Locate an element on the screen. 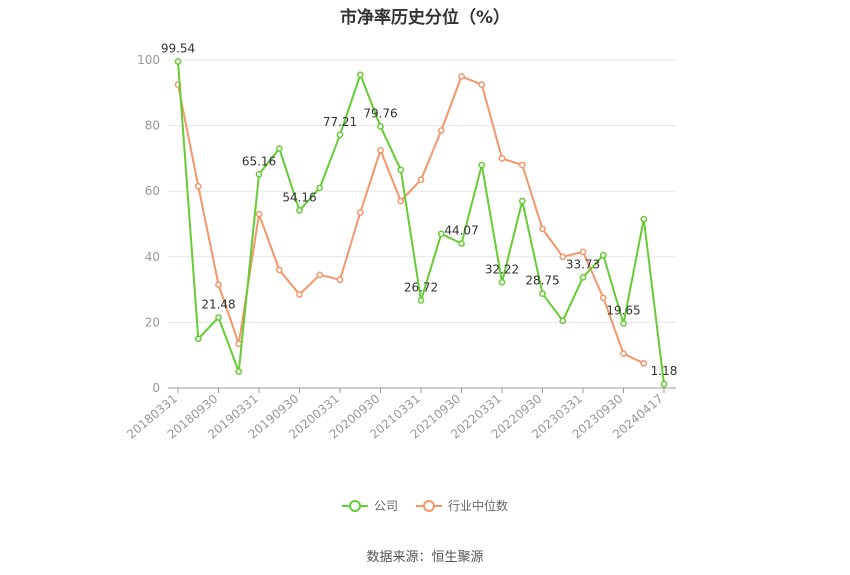 This screenshot has width=850, height=575. data-label: 77.21 is located at coordinates (340, 122).